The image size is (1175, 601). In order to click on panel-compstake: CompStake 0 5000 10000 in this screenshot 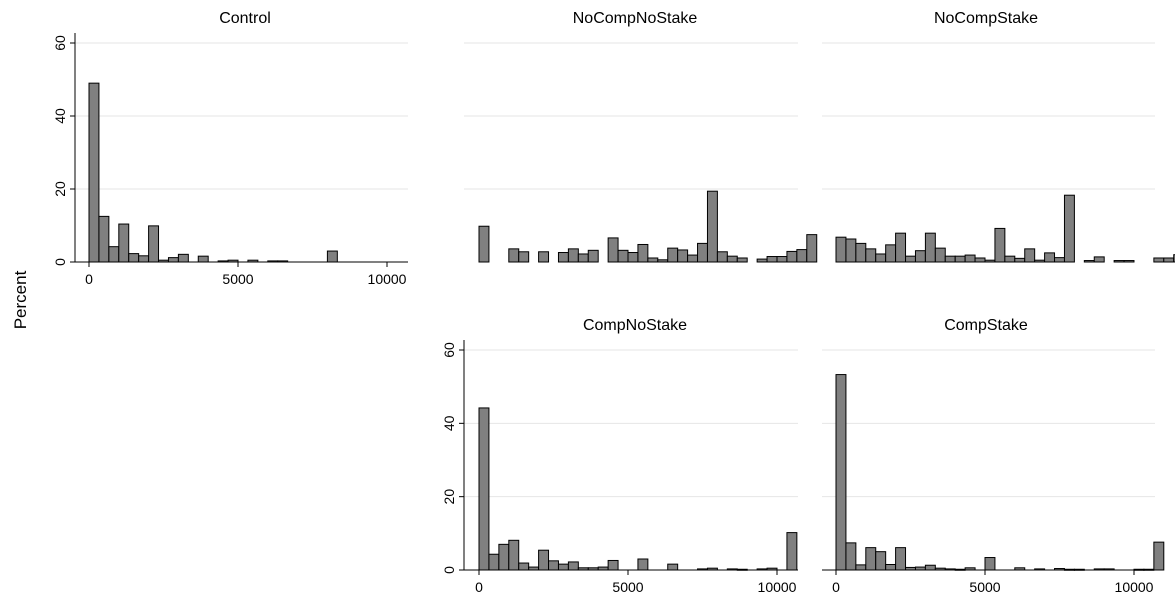, I will do `click(993, 456)`.